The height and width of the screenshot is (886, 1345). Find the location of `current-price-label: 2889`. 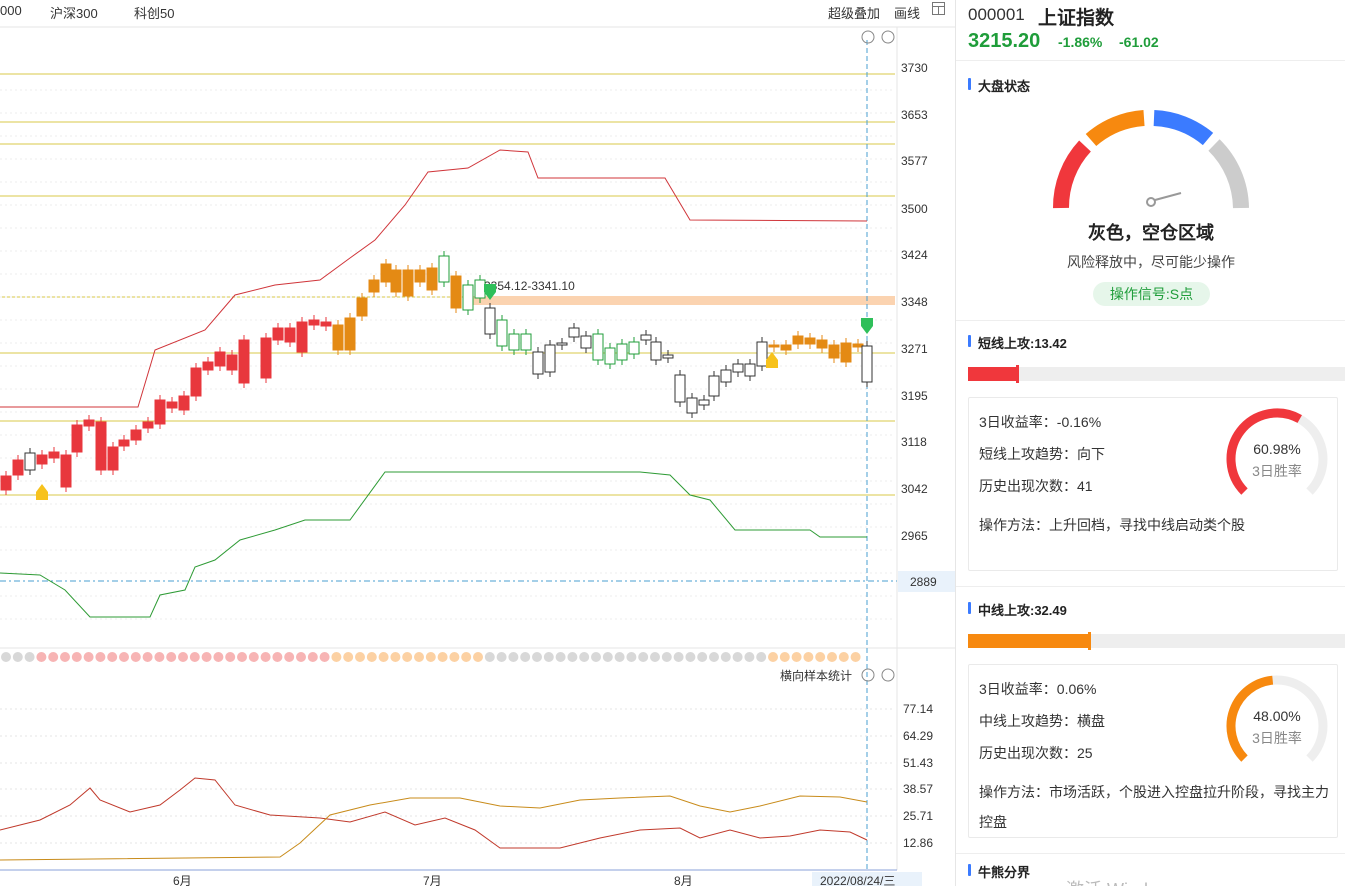

current-price-label: 2889 is located at coordinates (923, 582).